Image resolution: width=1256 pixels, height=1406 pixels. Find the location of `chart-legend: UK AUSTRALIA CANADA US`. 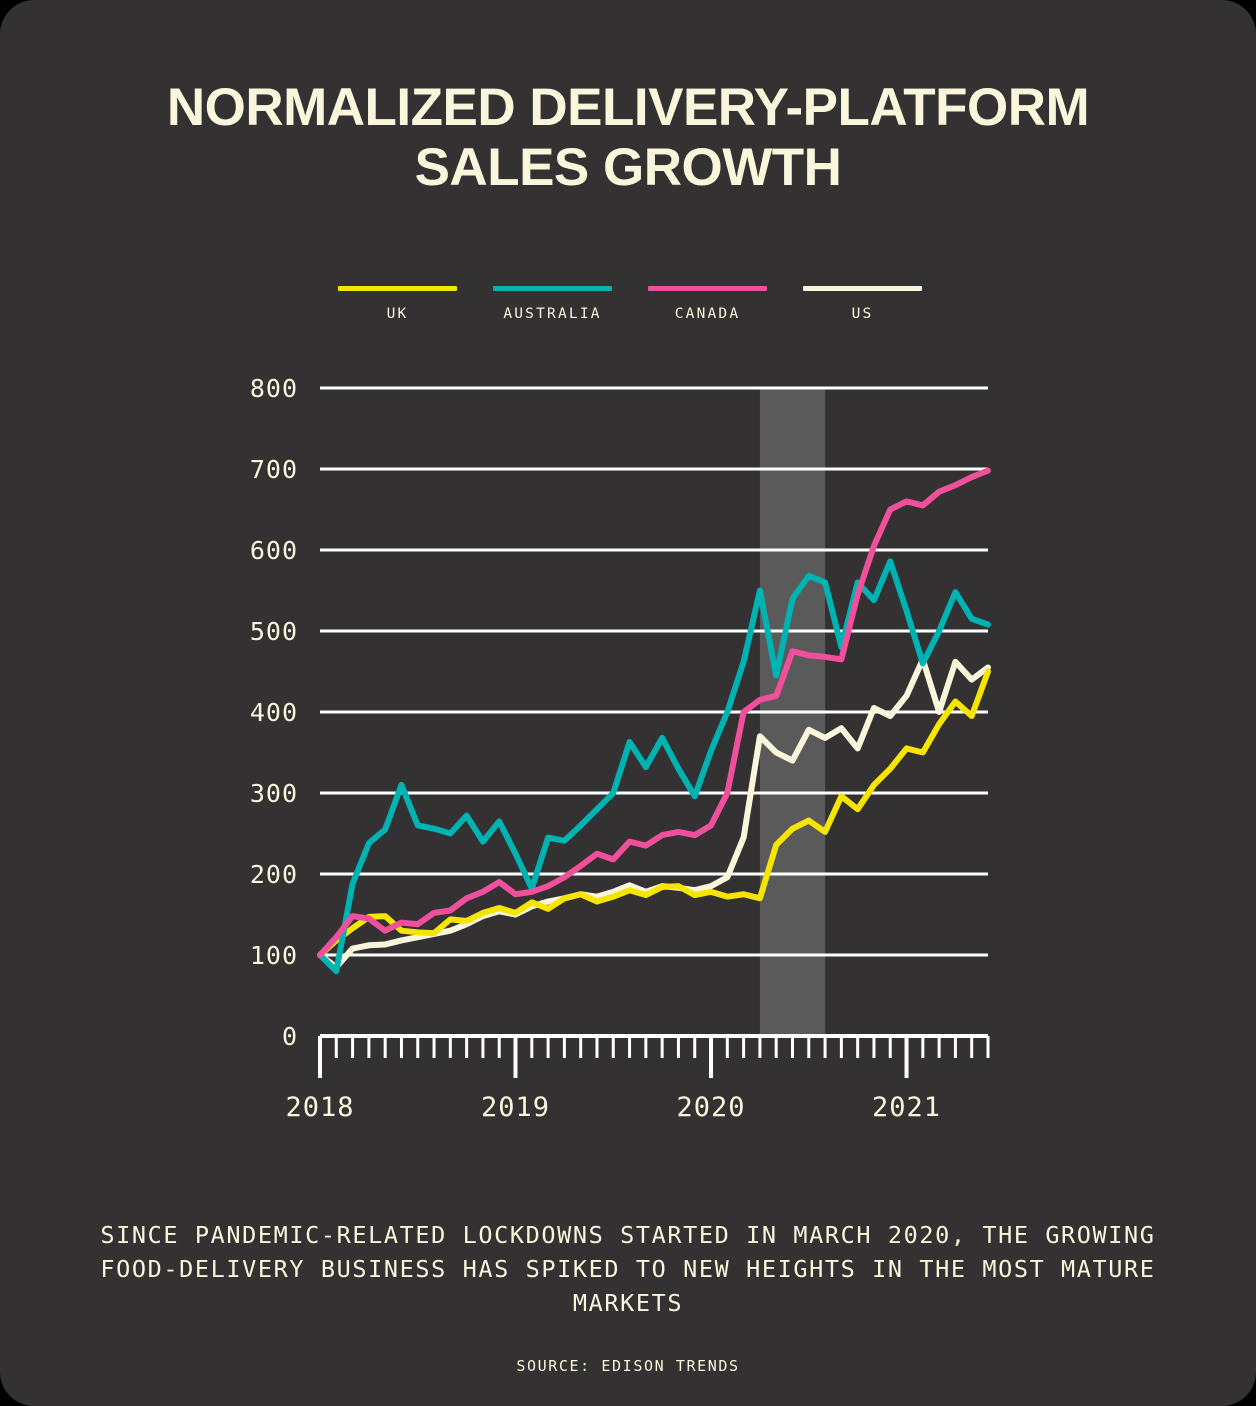

chart-legend: UK AUSTRALIA CANADA US is located at coordinates (630, 304).